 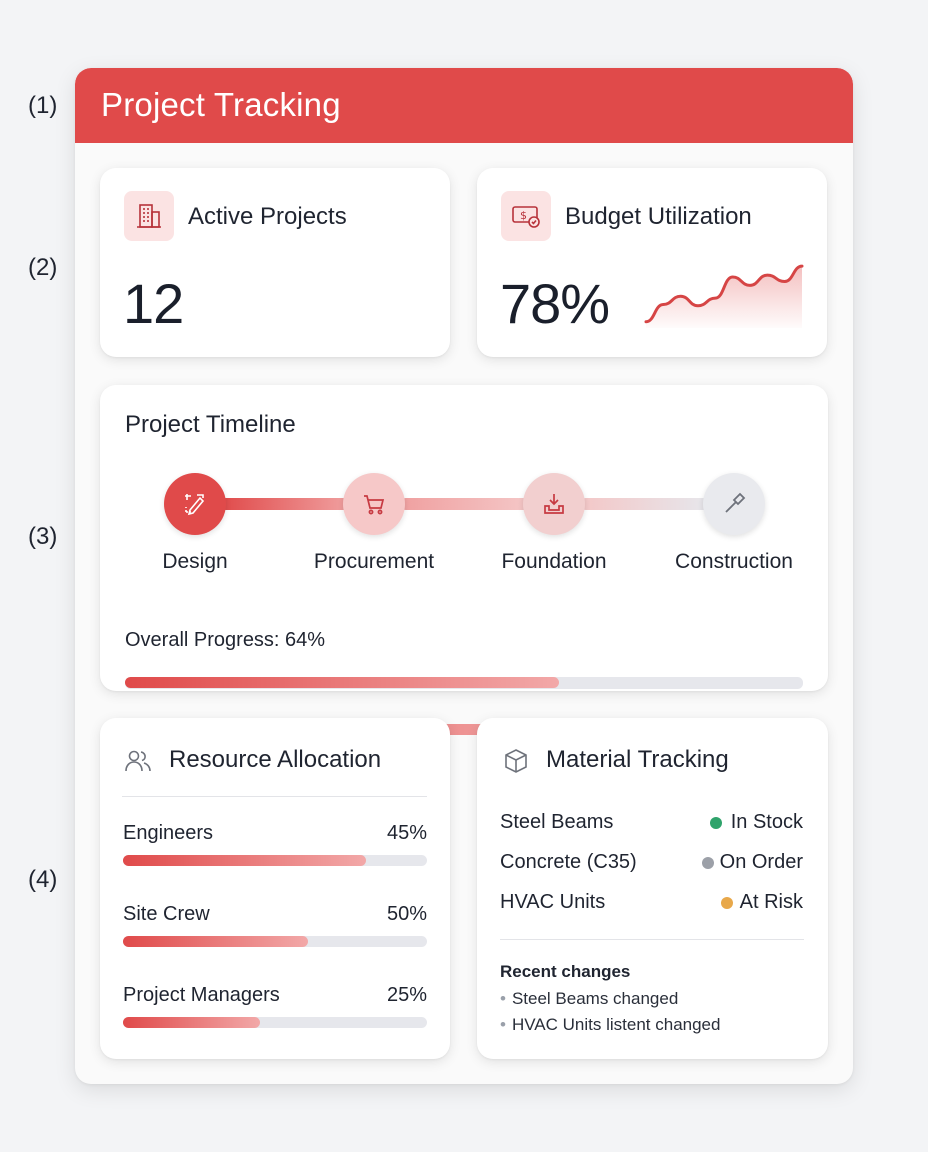 I want to click on hammer-icon, so click(x=735, y=502).